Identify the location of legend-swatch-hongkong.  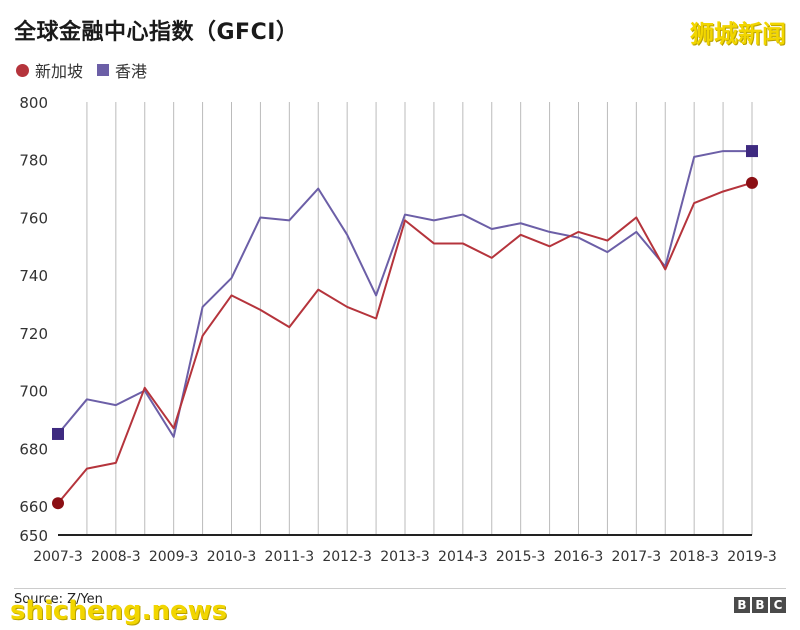
(103, 70).